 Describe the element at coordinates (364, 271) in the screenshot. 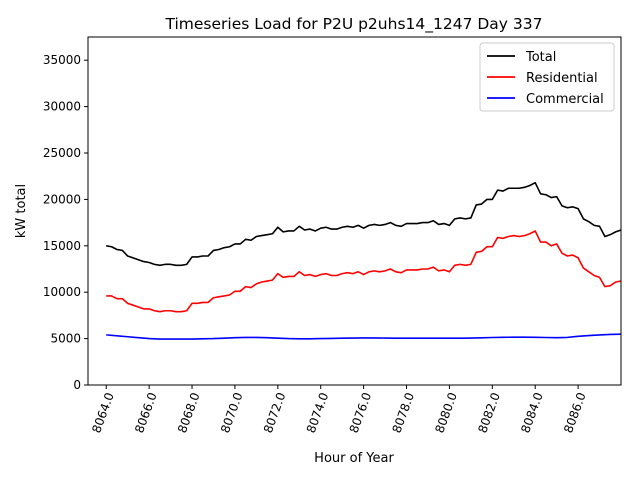

I see `series-line-residential` at that location.